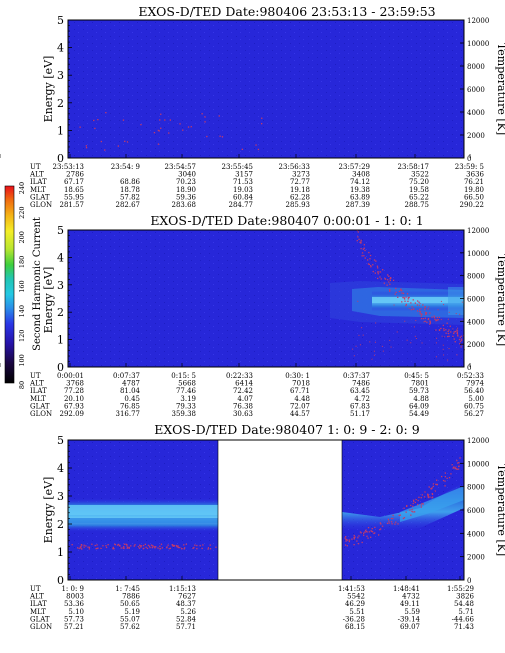  I want to click on y2-tick-label: 4000, so click(476, 113).